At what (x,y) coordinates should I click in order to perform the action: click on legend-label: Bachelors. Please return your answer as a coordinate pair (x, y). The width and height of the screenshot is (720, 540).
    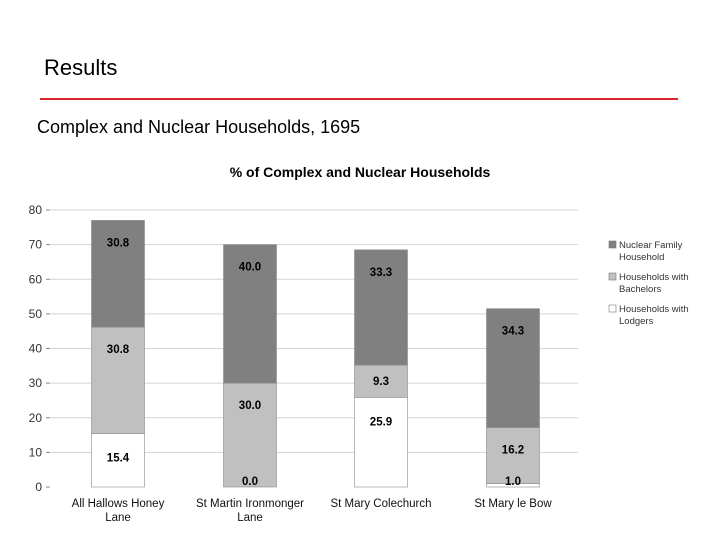
    Looking at the image, I should click on (640, 289).